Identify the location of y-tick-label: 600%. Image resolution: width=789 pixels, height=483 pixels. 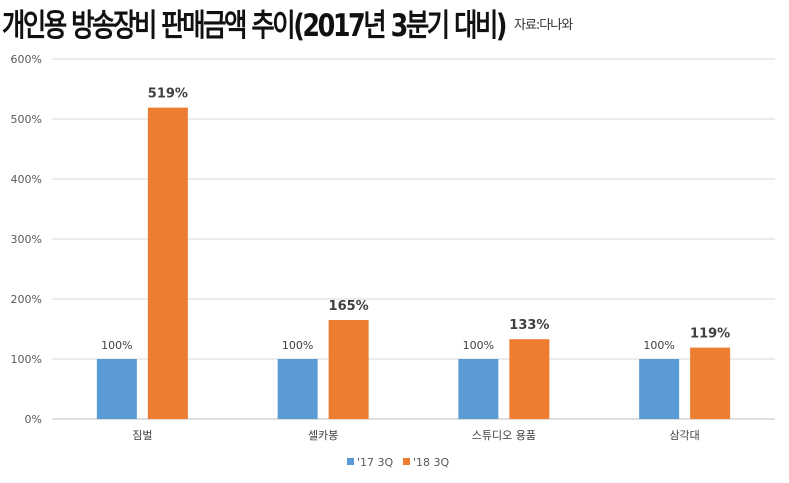
(26, 59).